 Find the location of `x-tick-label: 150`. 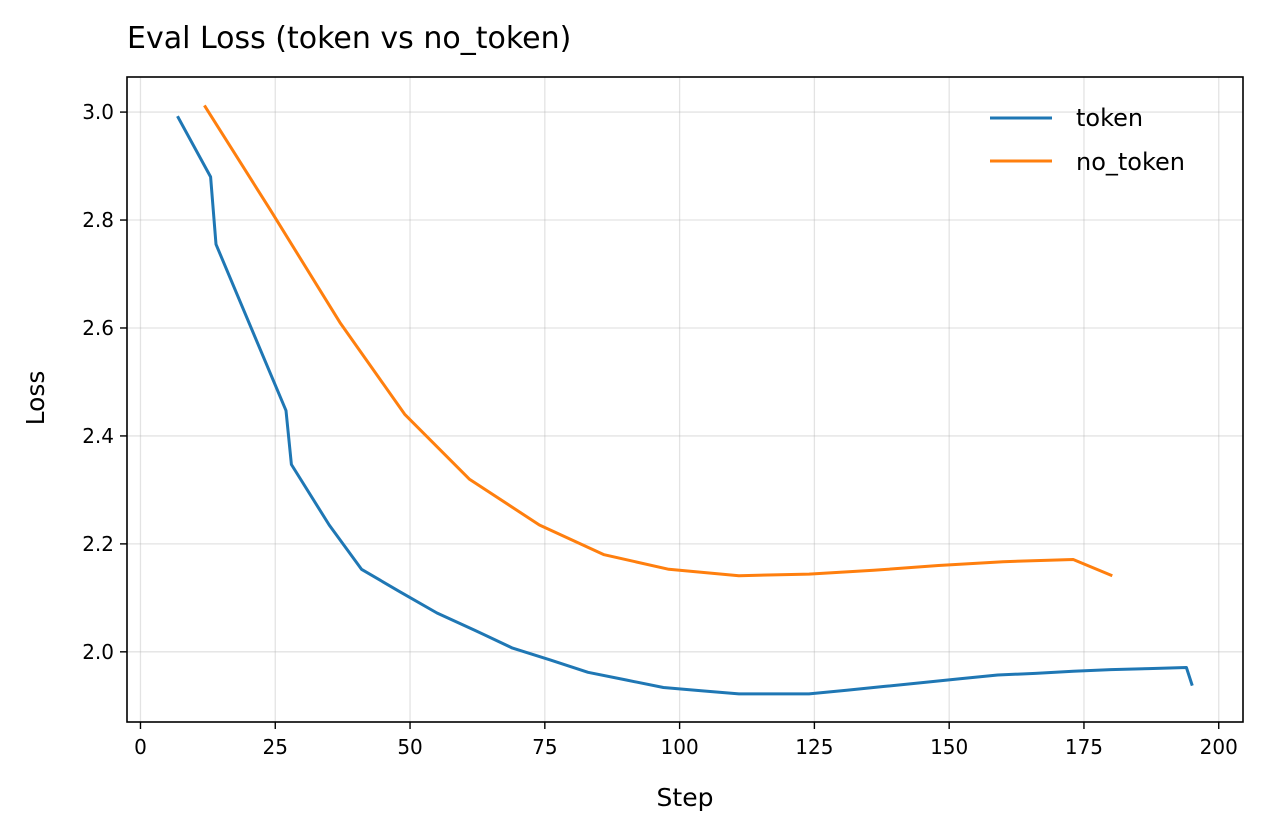

x-tick-label: 150 is located at coordinates (949, 747).